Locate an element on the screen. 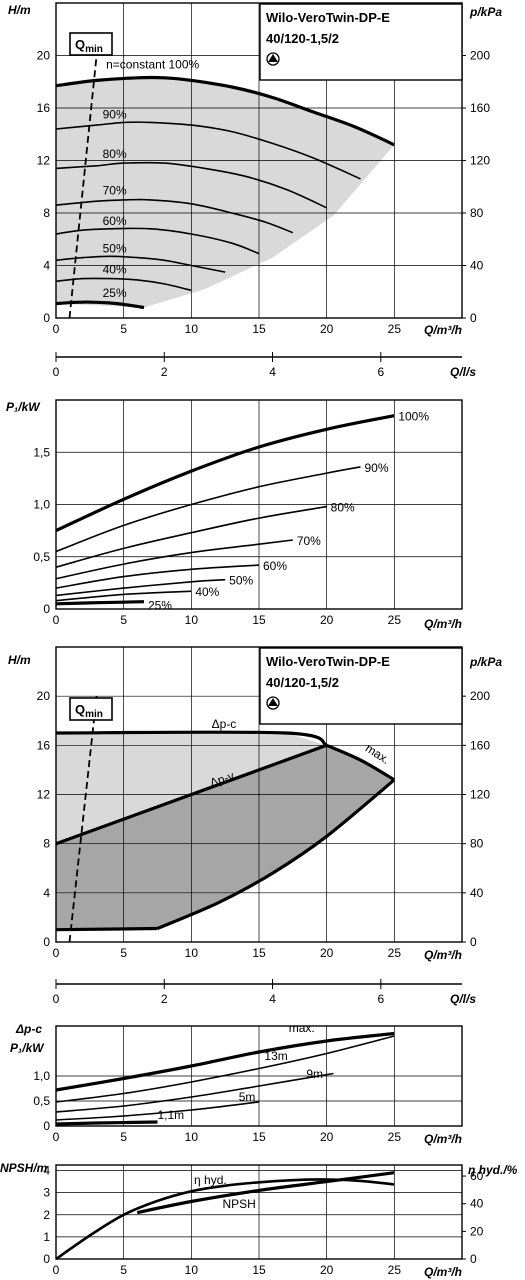 The height and width of the screenshot is (1280, 525). y-axis-label-H: H/m is located at coordinates (19, 10).